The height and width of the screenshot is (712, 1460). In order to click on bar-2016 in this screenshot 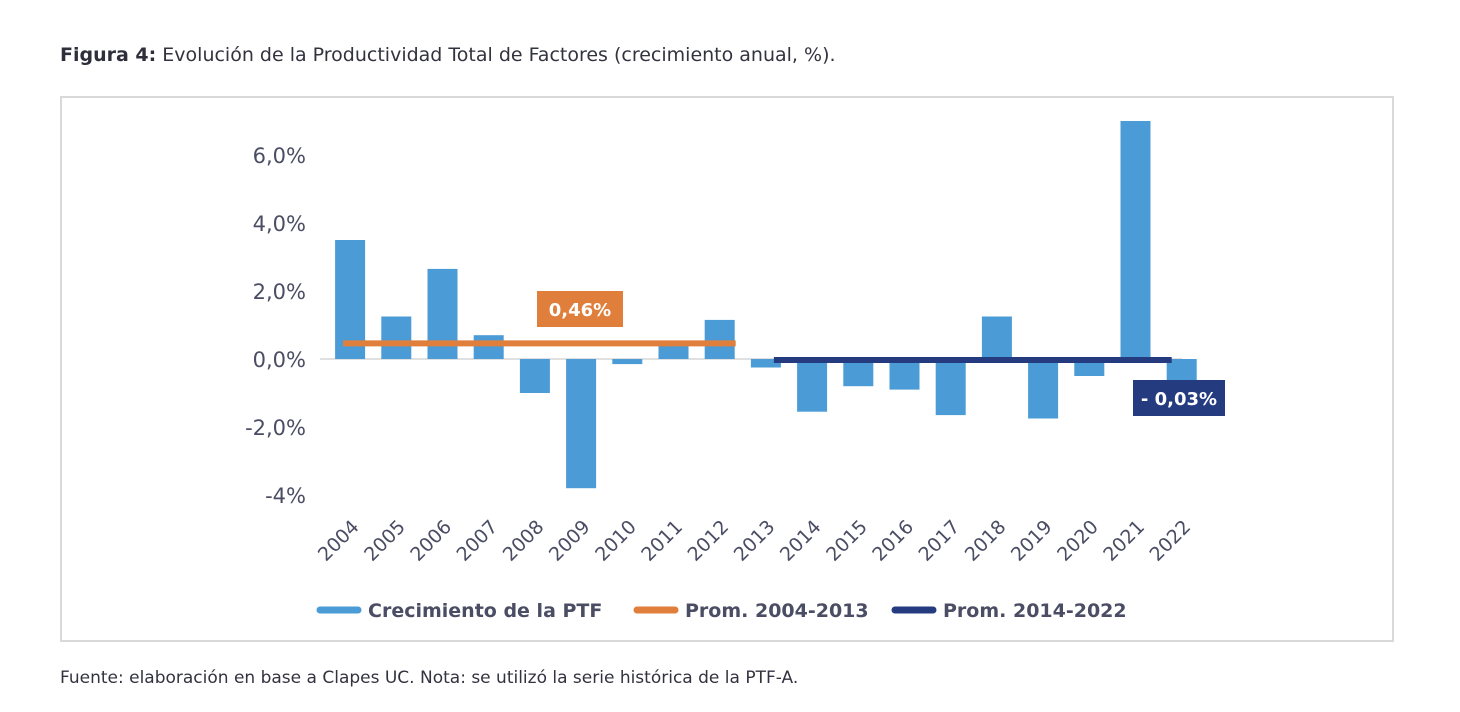, I will do `click(904, 374)`.